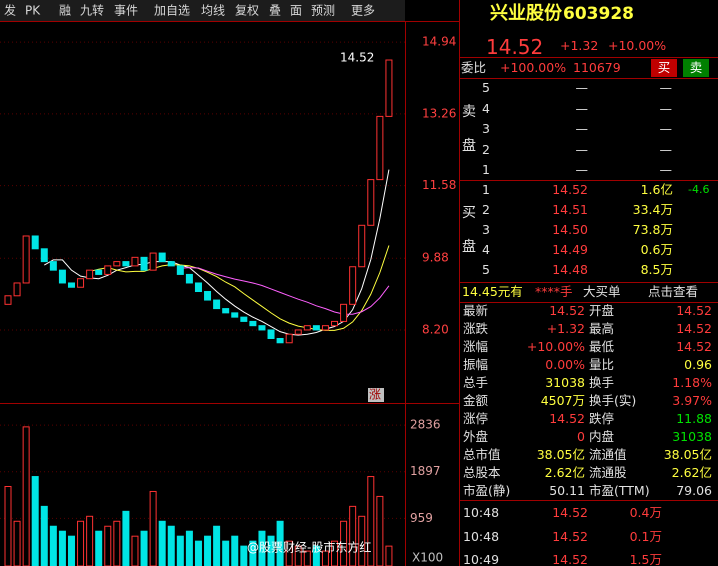 The width and height of the screenshot is (718, 566). What do you see at coordinates (602, 310) in the screenshot?
I see `stat-label: 开盘` at bounding box center [602, 310].